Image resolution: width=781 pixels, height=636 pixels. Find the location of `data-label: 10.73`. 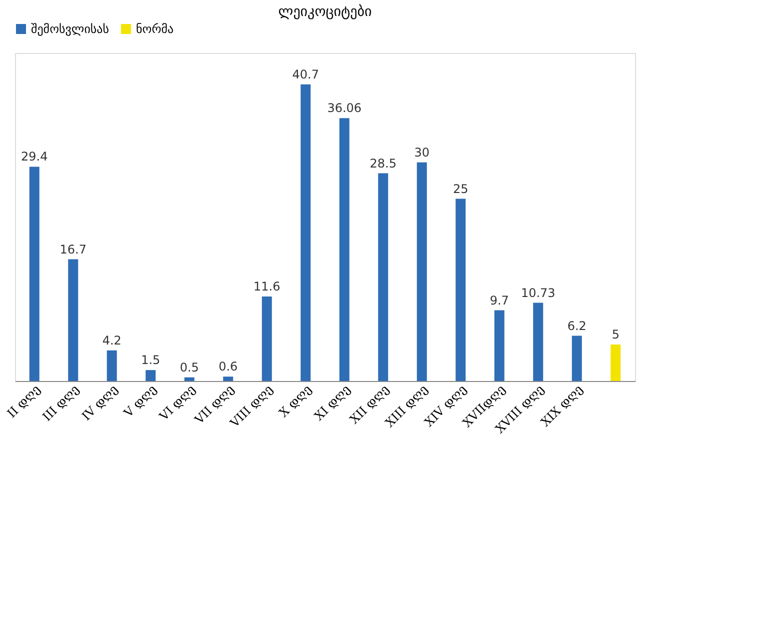

data-label: 10.73 is located at coordinates (538, 293).